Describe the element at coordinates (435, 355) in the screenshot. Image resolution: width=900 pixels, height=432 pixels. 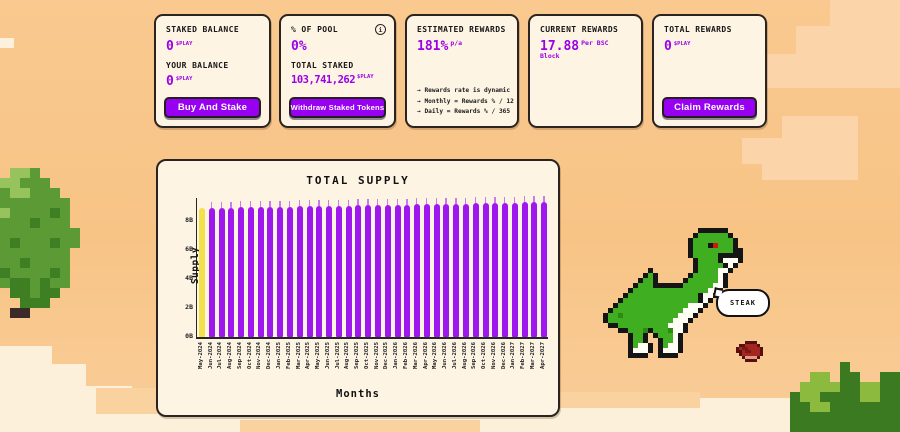
I see `x-axis-tick: May-2026` at that location.